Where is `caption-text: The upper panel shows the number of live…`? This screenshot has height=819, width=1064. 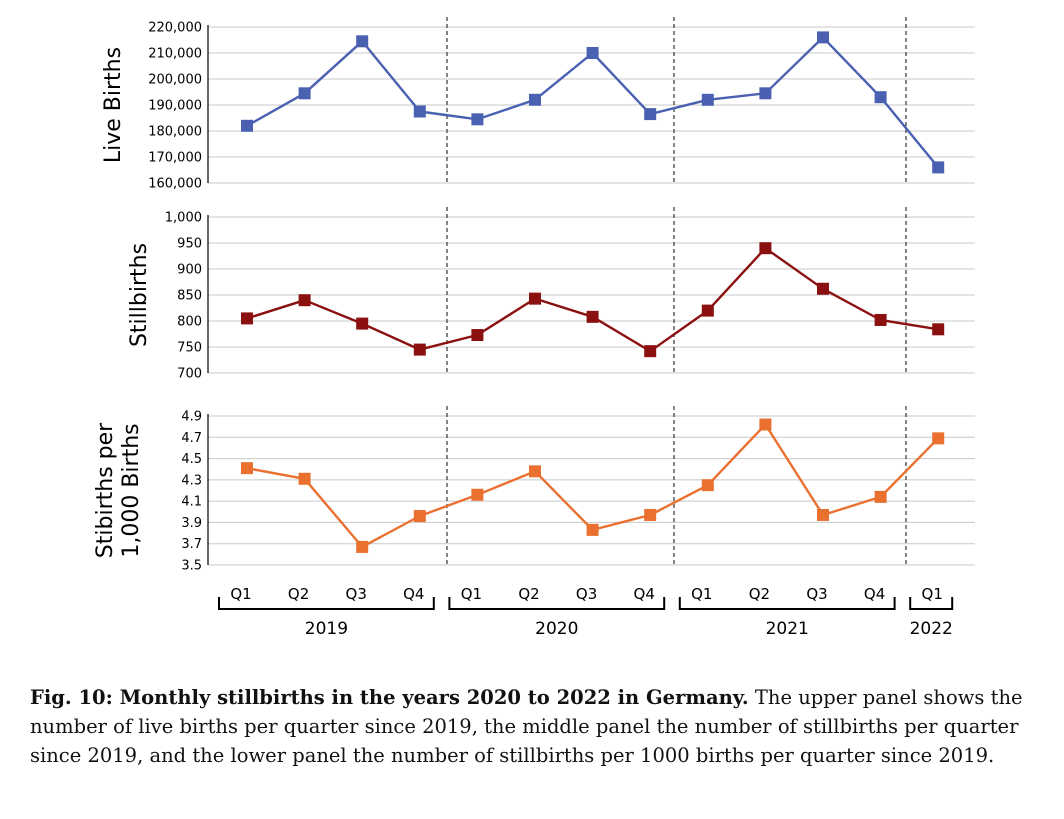 caption-text: The upper panel shows the number of live… is located at coordinates (526, 726).